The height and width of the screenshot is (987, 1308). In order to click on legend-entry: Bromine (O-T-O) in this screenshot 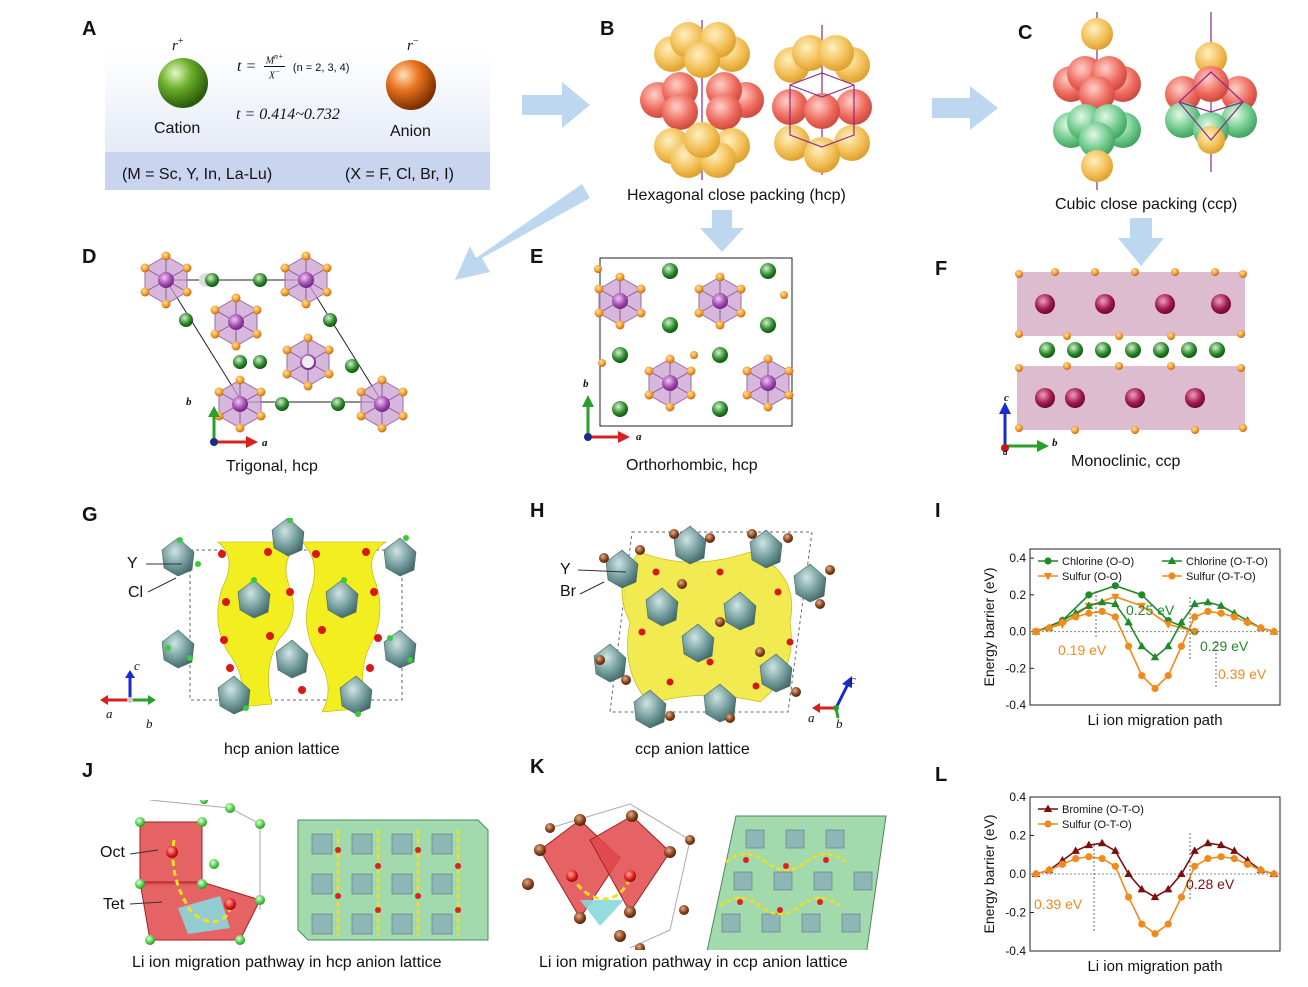, I will do `click(1103, 810)`.